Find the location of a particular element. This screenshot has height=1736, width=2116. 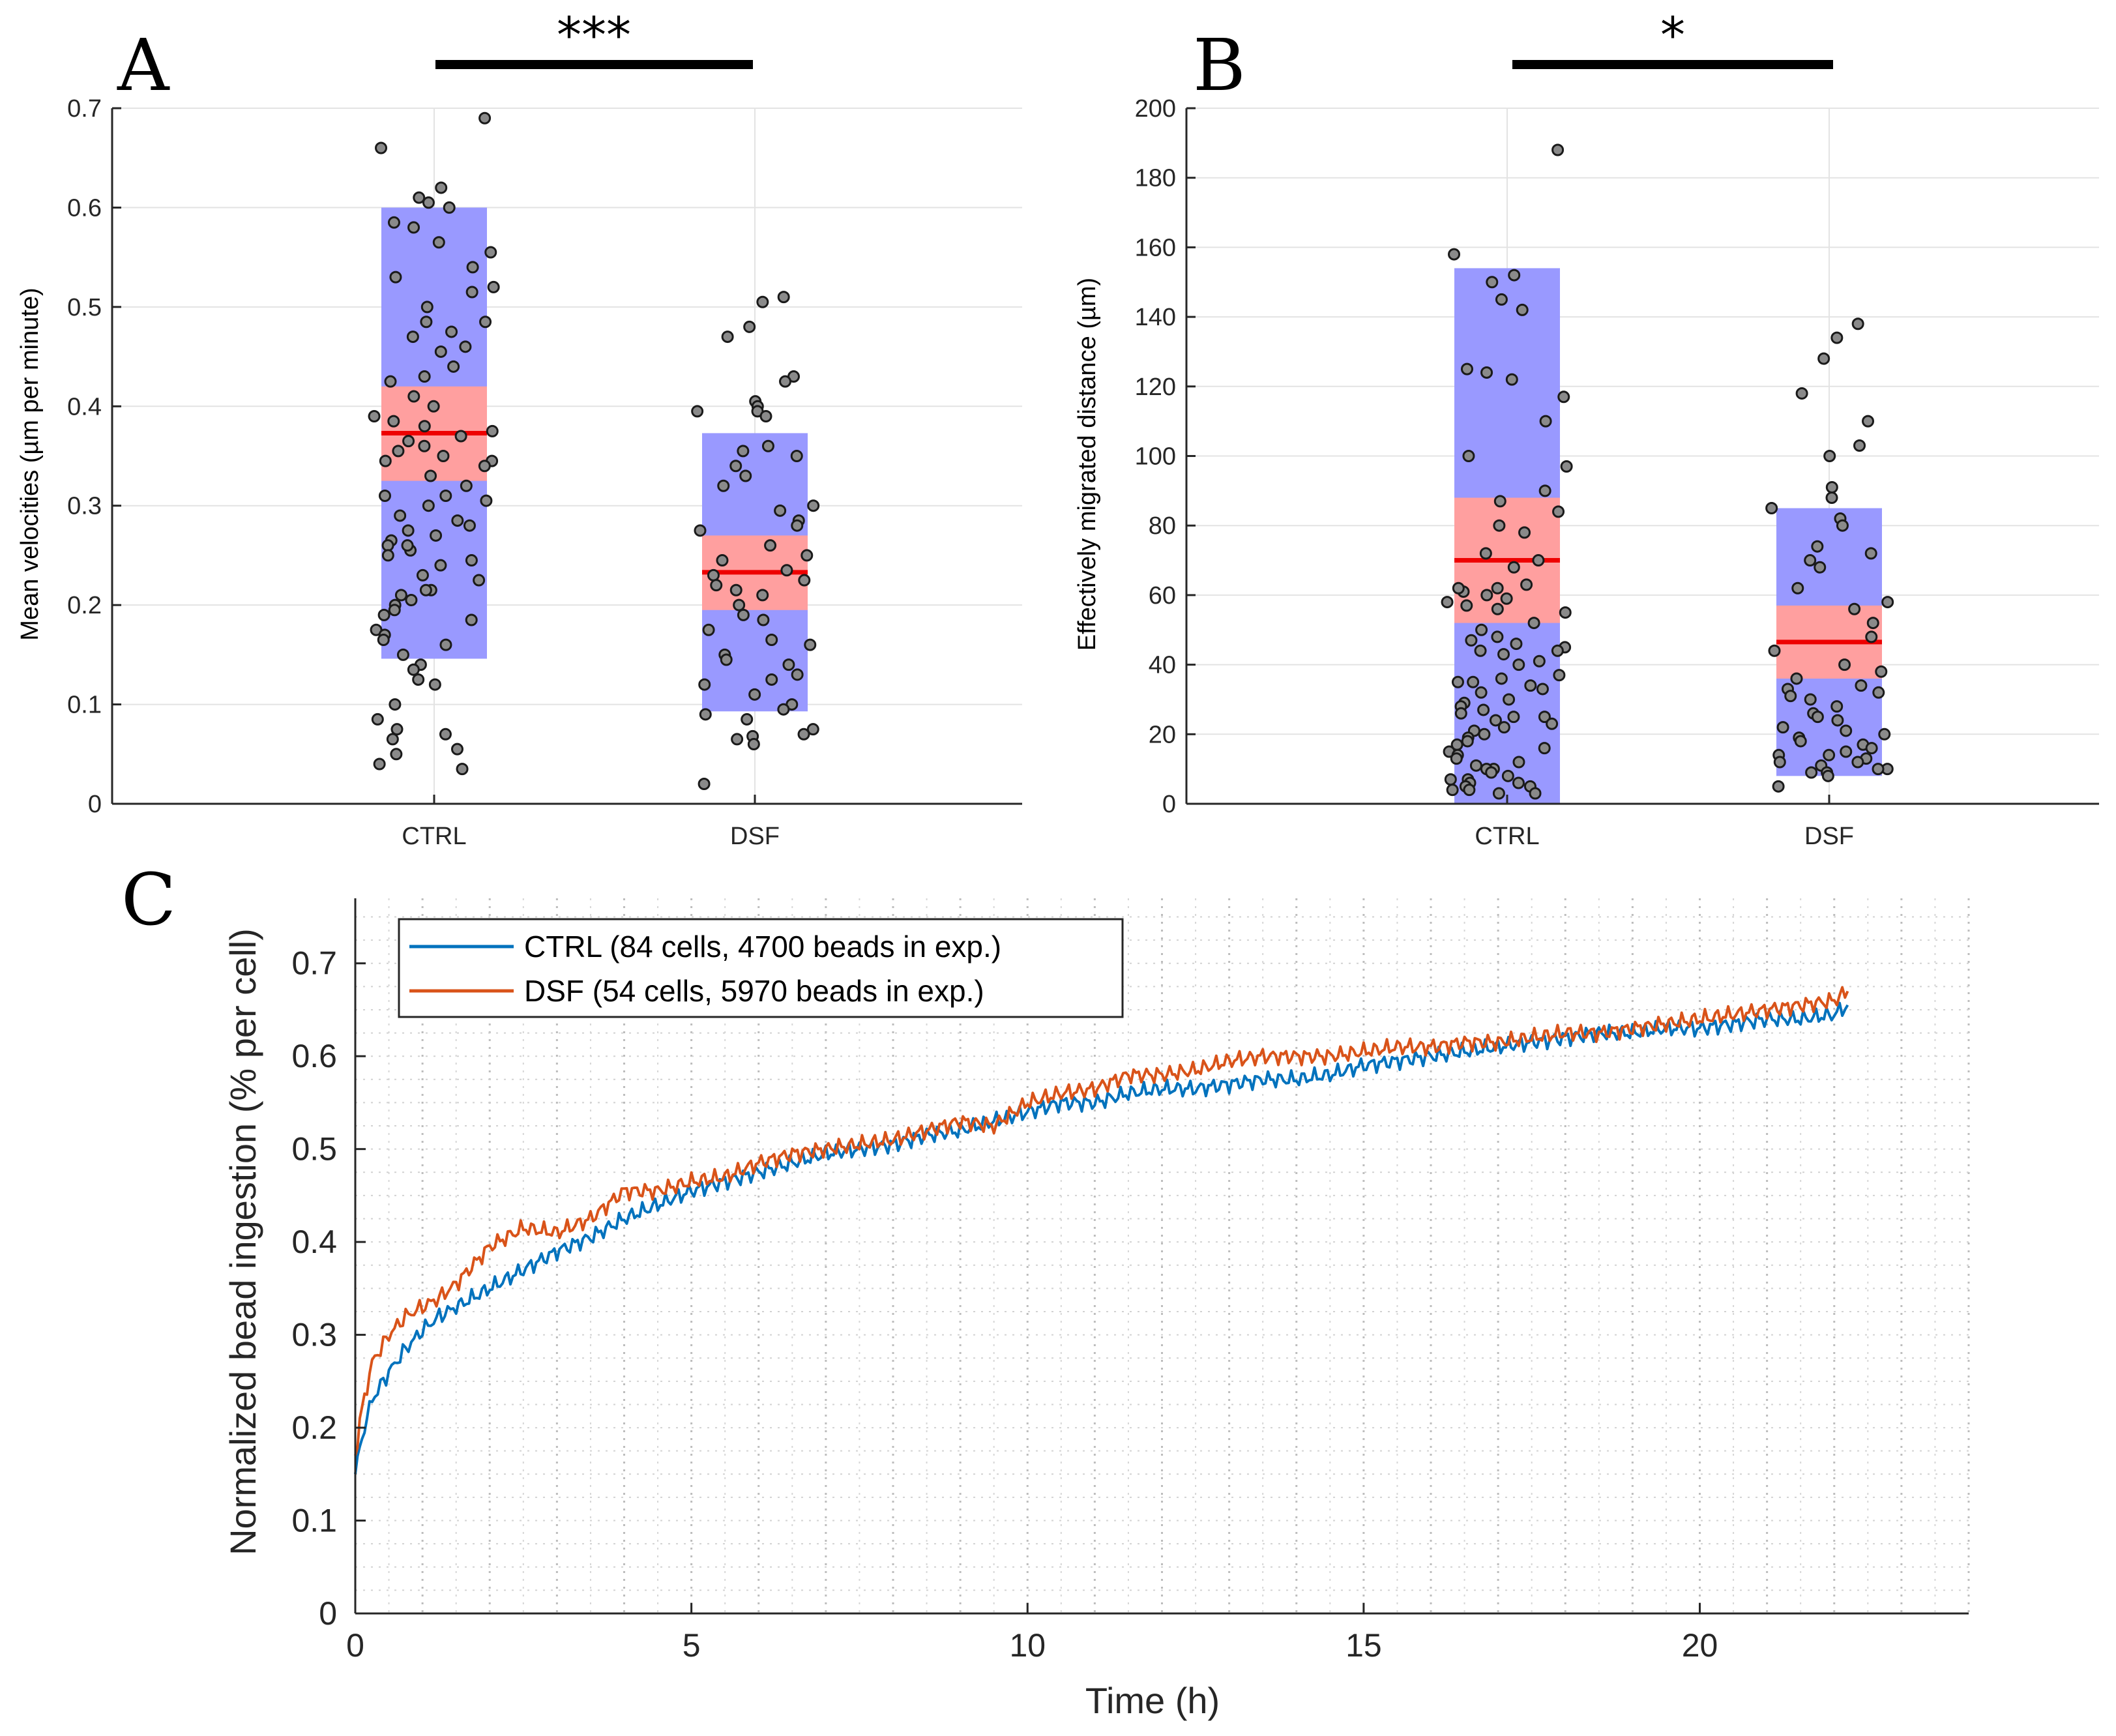

significance-bar-b is located at coordinates (1672, 64).